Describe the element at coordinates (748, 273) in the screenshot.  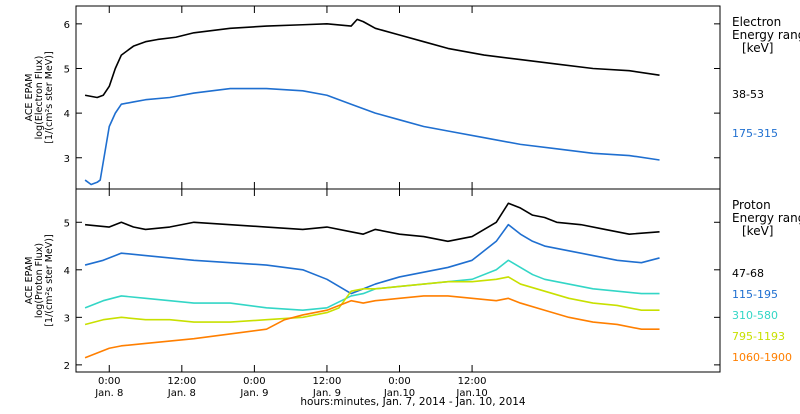
I see `proton-legend-entry: 47-68` at that location.